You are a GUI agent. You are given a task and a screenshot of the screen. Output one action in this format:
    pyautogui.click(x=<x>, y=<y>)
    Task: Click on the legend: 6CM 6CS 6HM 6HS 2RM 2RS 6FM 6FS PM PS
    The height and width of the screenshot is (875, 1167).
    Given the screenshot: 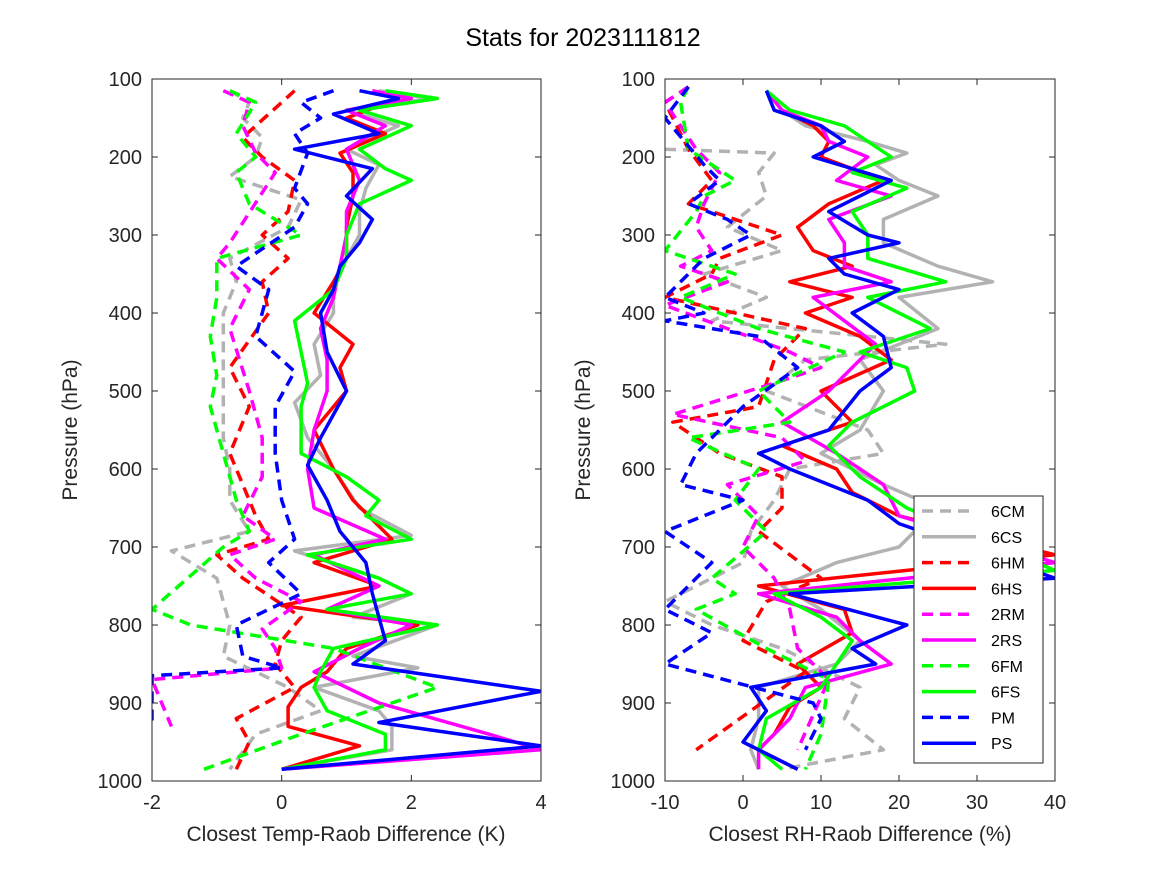 What is the action you would take?
    pyautogui.click(x=978, y=629)
    